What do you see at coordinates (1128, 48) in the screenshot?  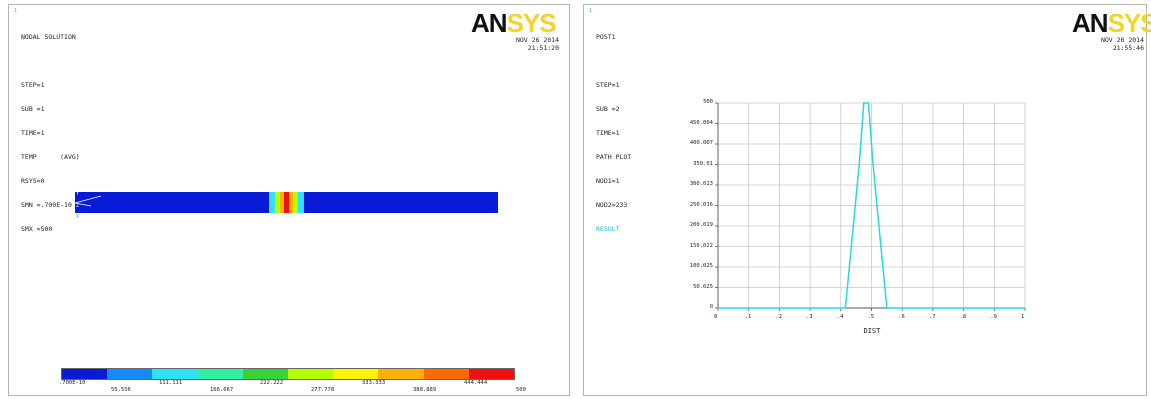 I see `time-text: 21:55:46` at bounding box center [1128, 48].